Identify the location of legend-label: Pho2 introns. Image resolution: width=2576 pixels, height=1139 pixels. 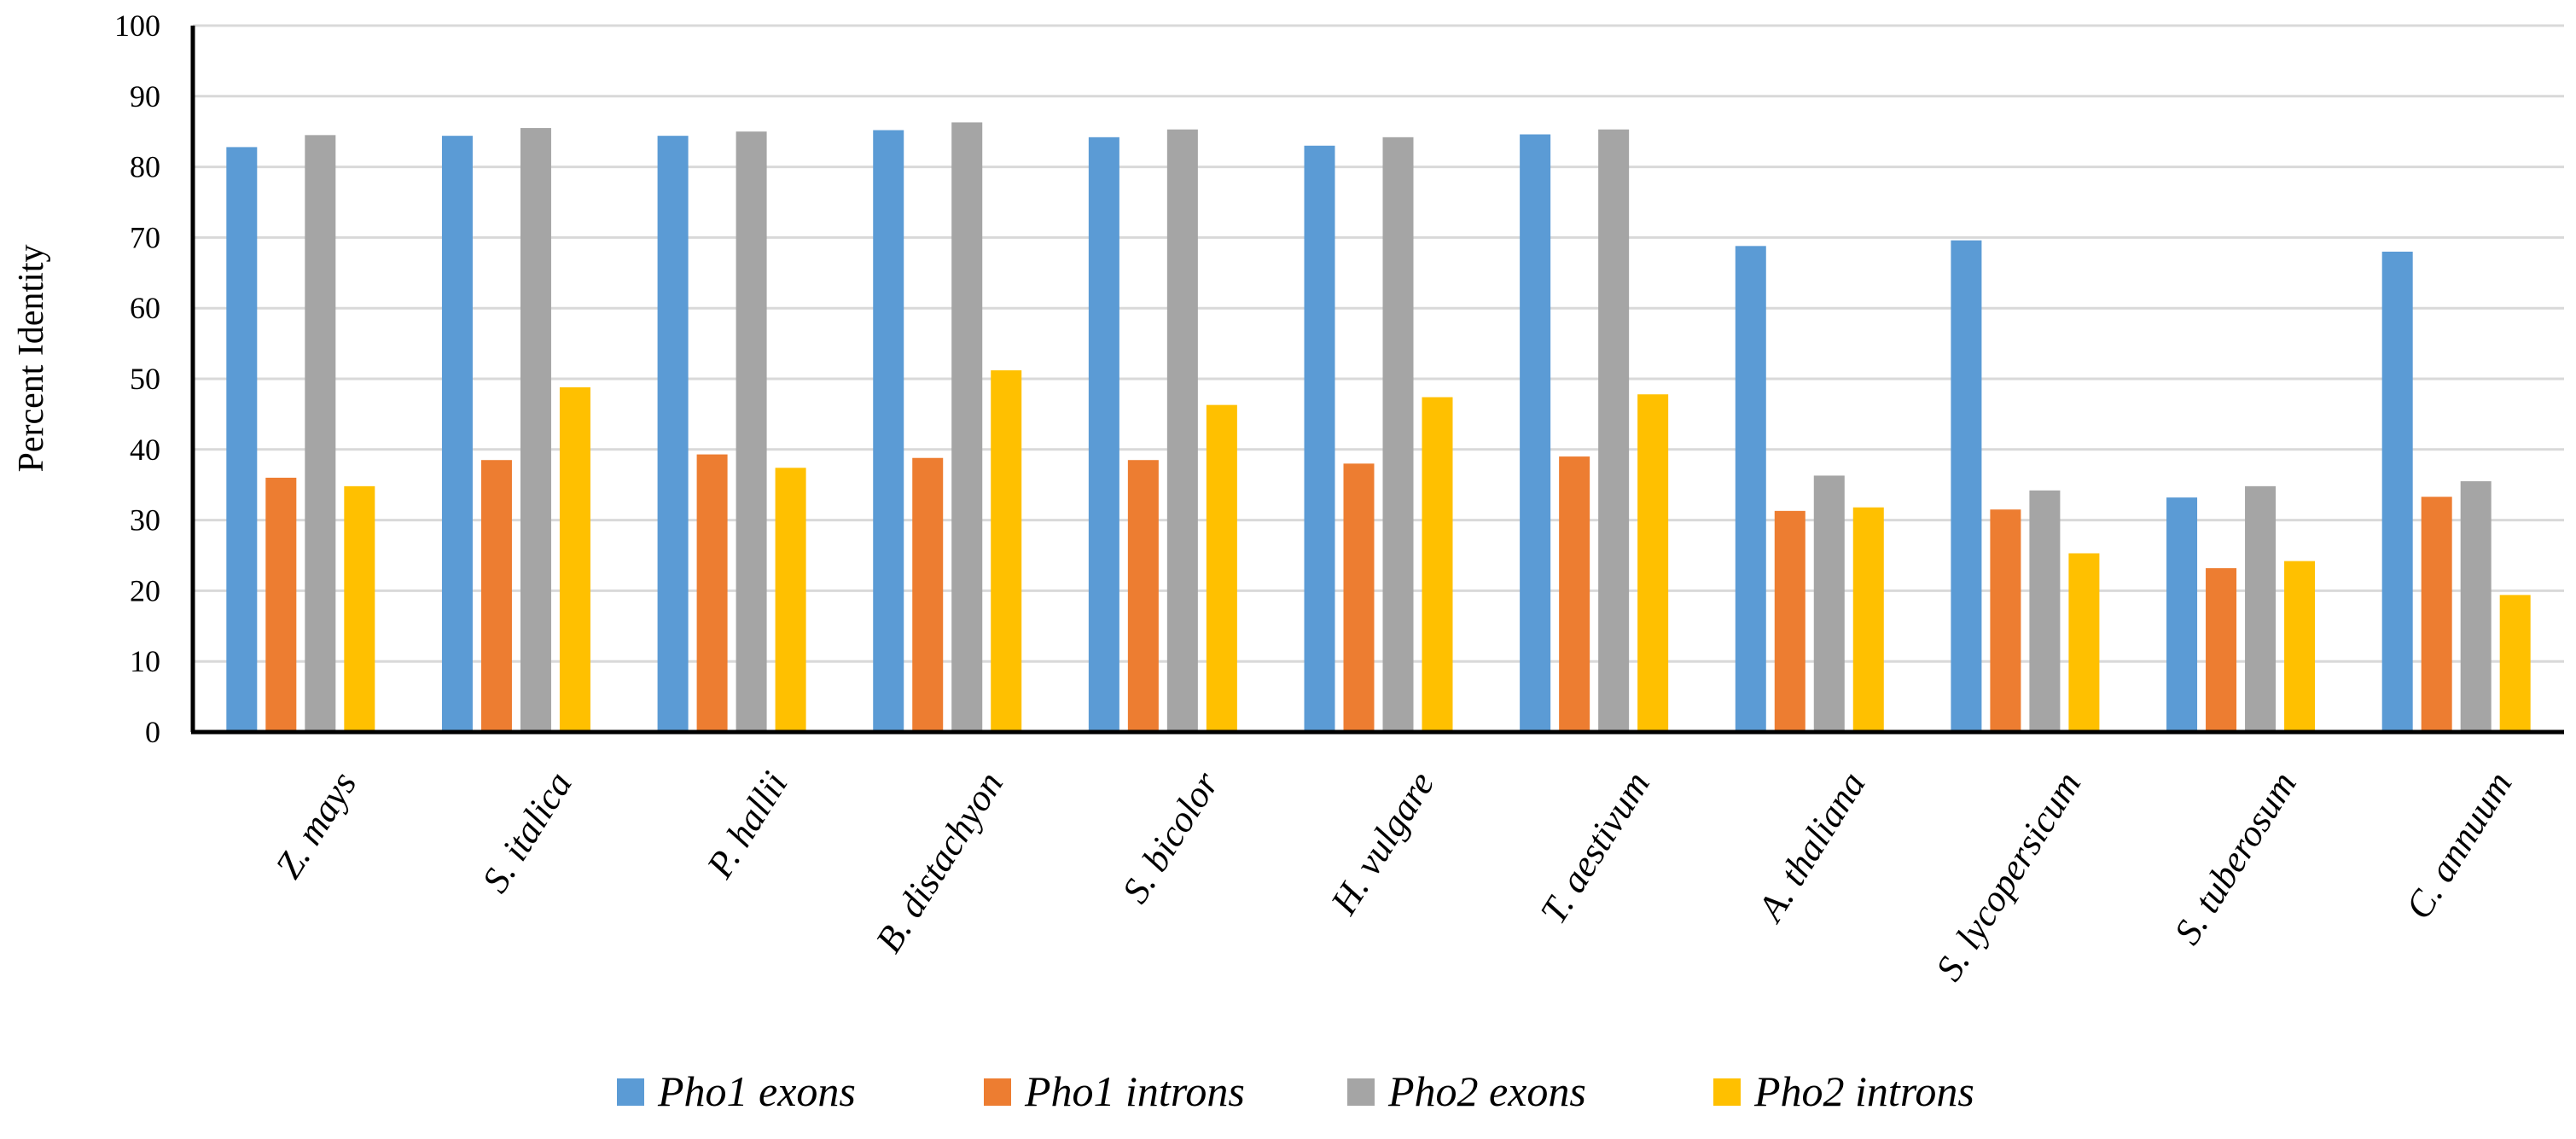
(1863, 1091).